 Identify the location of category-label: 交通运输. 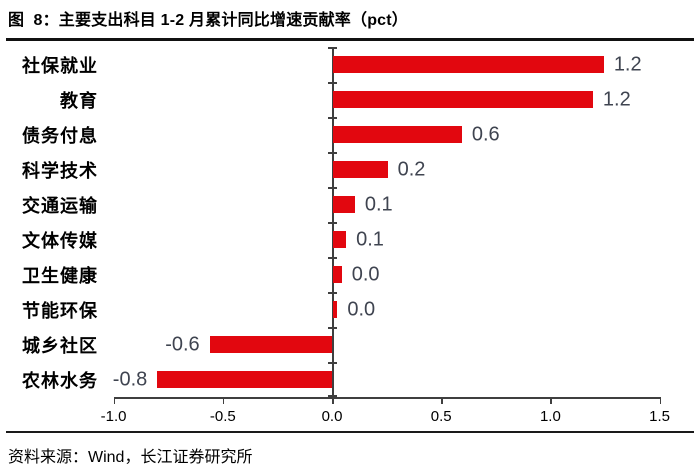
(60, 205).